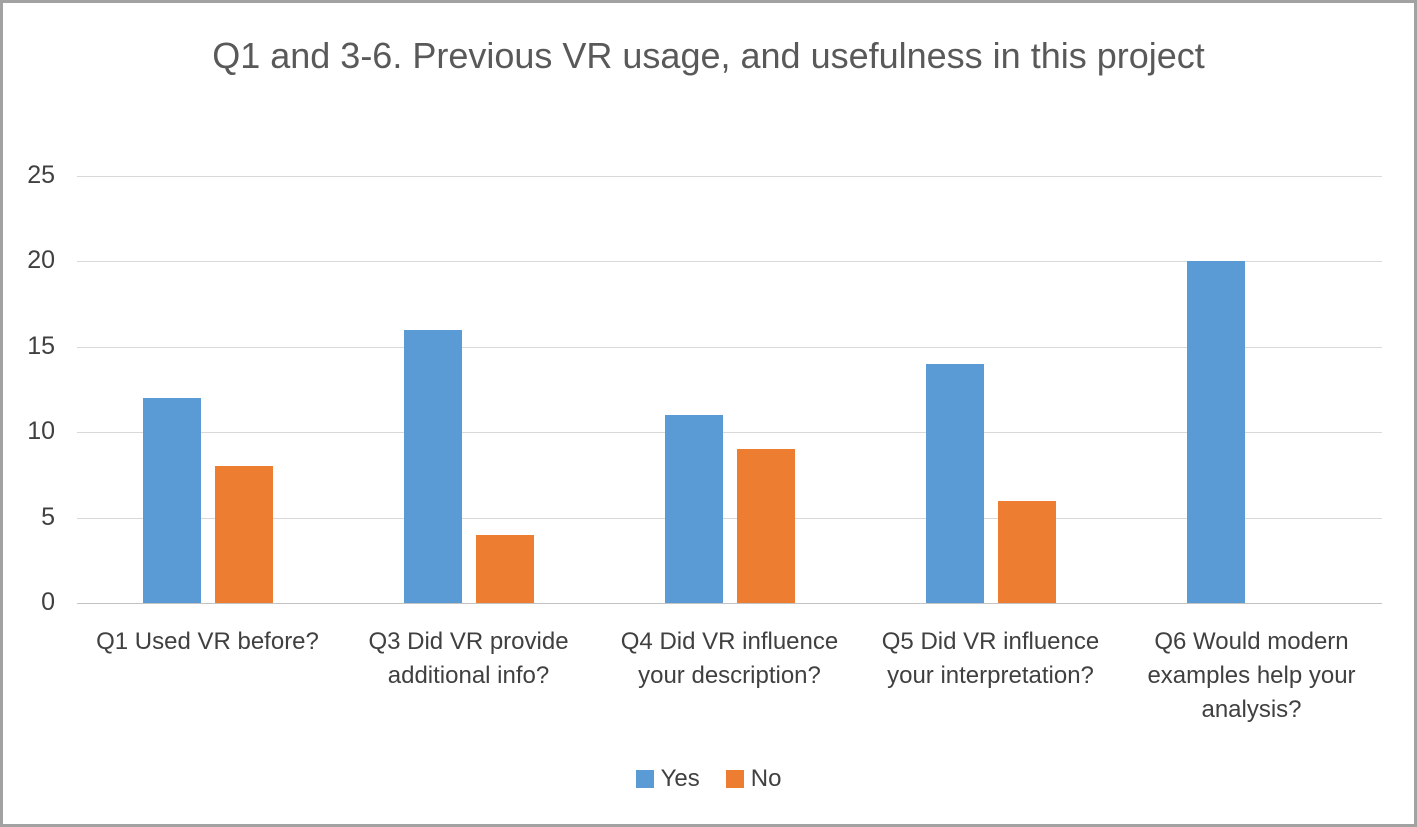 The image size is (1417, 827). I want to click on legend-swatch-no-icon, so click(734, 779).